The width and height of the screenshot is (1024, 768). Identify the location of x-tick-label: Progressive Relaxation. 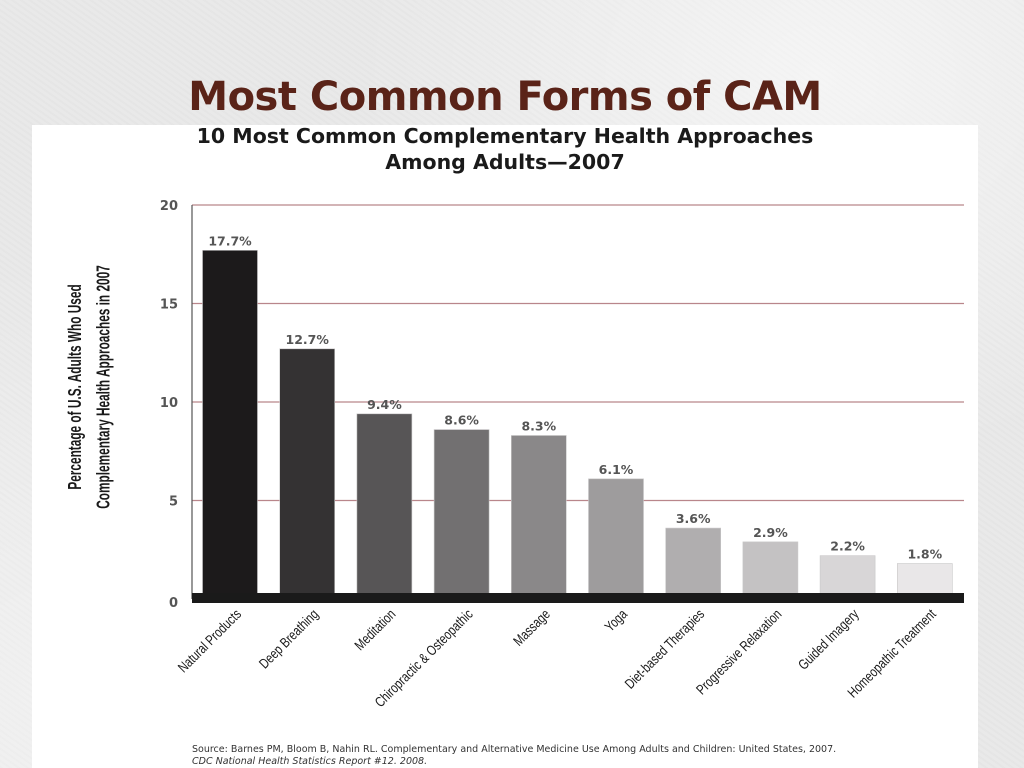
(739, 652).